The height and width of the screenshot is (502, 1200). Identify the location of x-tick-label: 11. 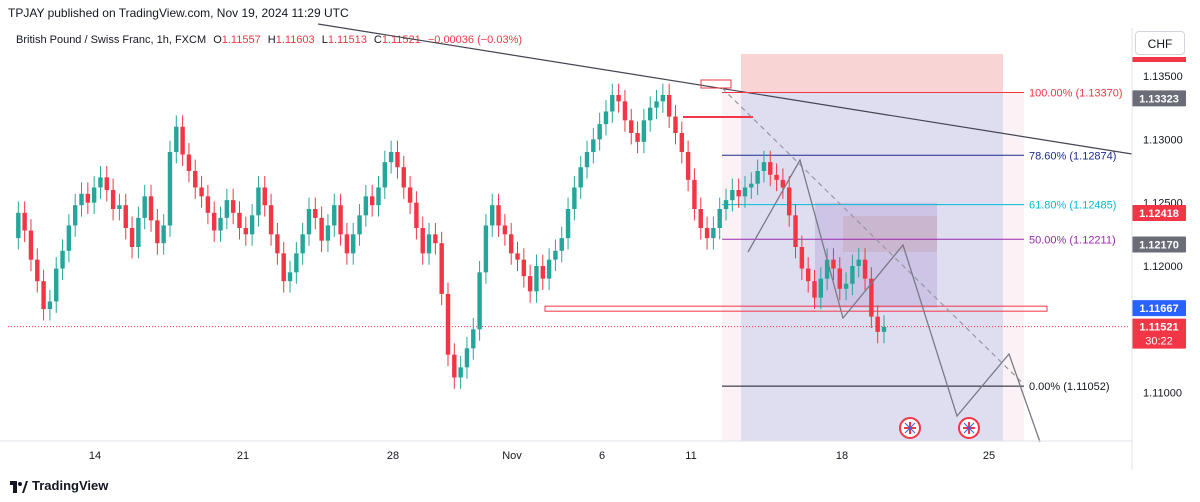
(690, 456).